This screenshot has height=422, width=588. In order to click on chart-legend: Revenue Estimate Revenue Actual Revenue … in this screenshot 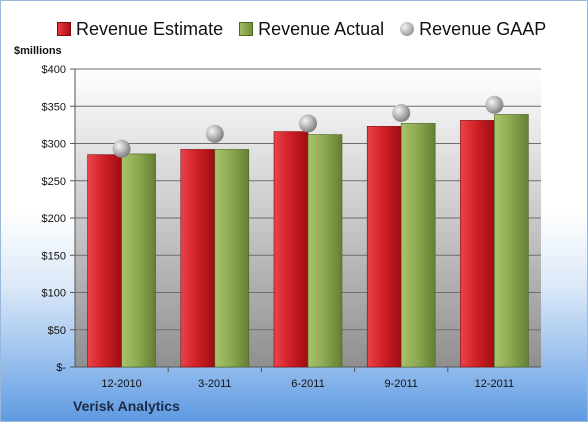, I will do `click(309, 29)`.